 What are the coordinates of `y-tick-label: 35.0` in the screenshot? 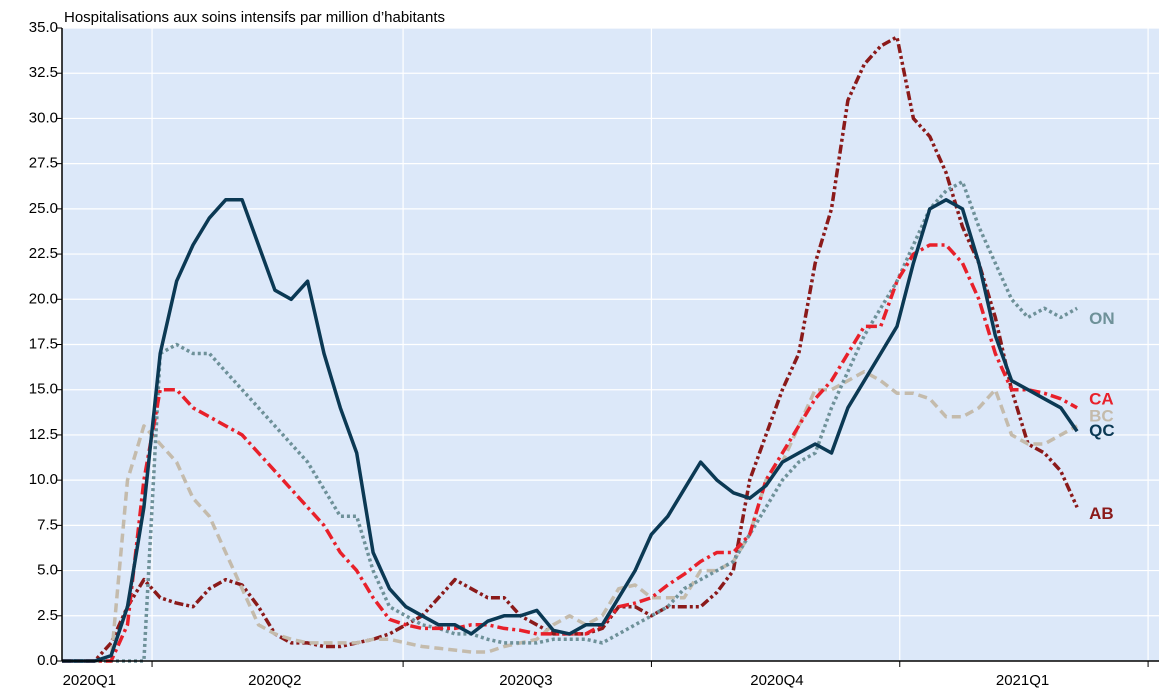 It's located at (43, 27).